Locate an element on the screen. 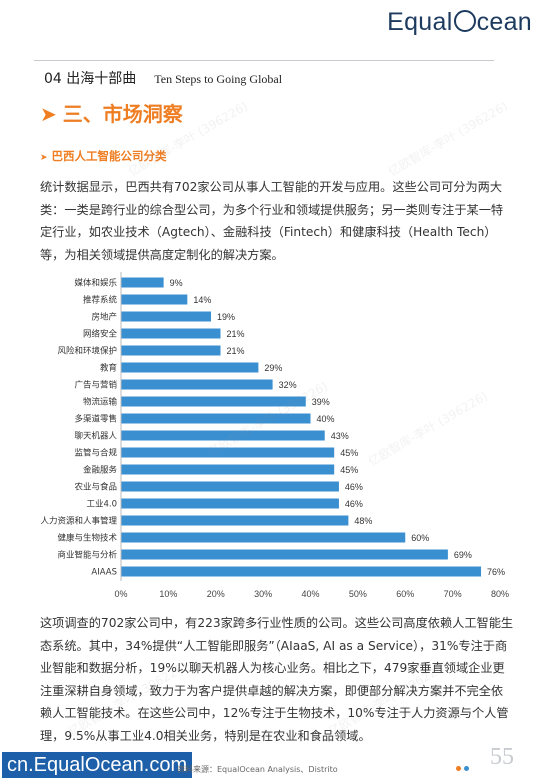  x-tick-label: 0% is located at coordinates (120, 594).